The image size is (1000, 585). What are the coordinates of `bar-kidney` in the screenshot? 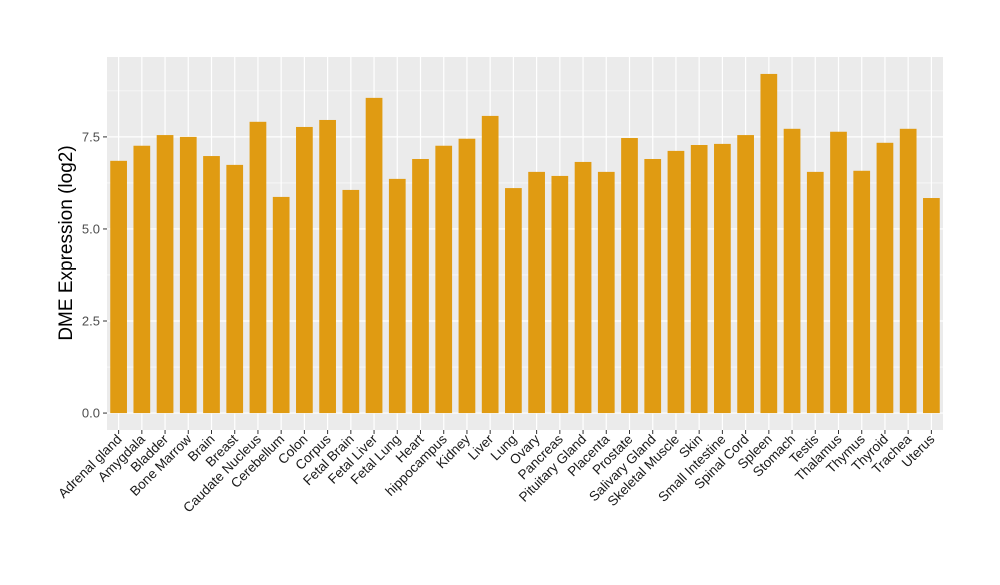 It's located at (467, 276).